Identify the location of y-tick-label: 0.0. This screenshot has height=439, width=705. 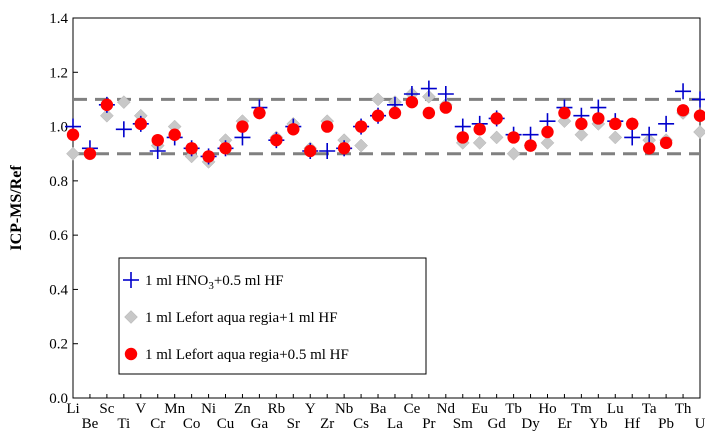
(58, 399).